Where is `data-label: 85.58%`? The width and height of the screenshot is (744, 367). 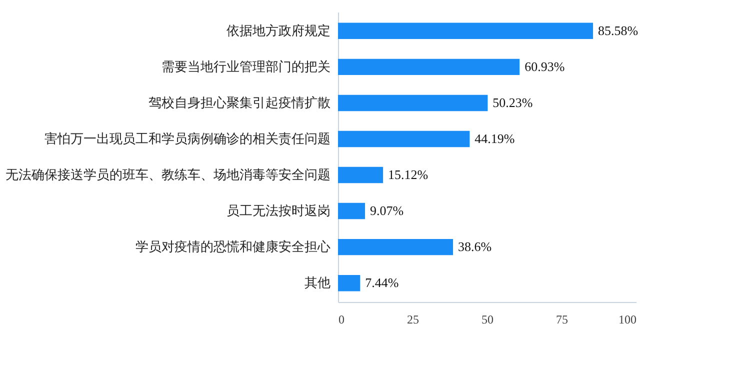 data-label: 85.58% is located at coordinates (618, 30).